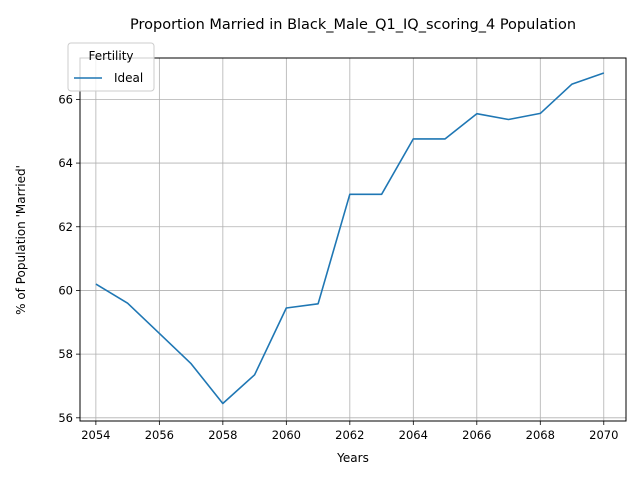  Describe the element at coordinates (349, 435) in the screenshot. I see `x-tick-label: 2062` at that location.